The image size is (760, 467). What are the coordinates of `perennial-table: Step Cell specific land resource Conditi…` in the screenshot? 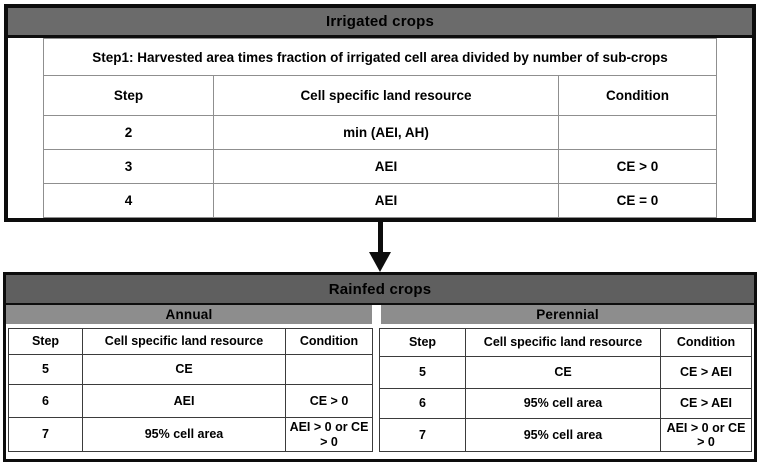 It's located at (565, 390).